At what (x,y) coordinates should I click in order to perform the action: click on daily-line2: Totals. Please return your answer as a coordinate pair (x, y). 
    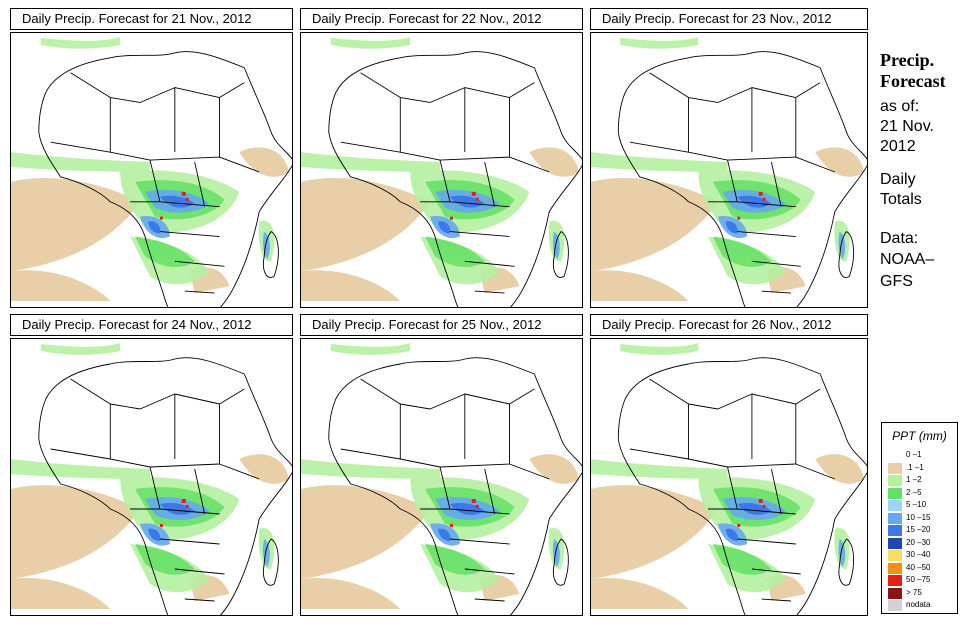
    Looking at the image, I should click on (901, 199).